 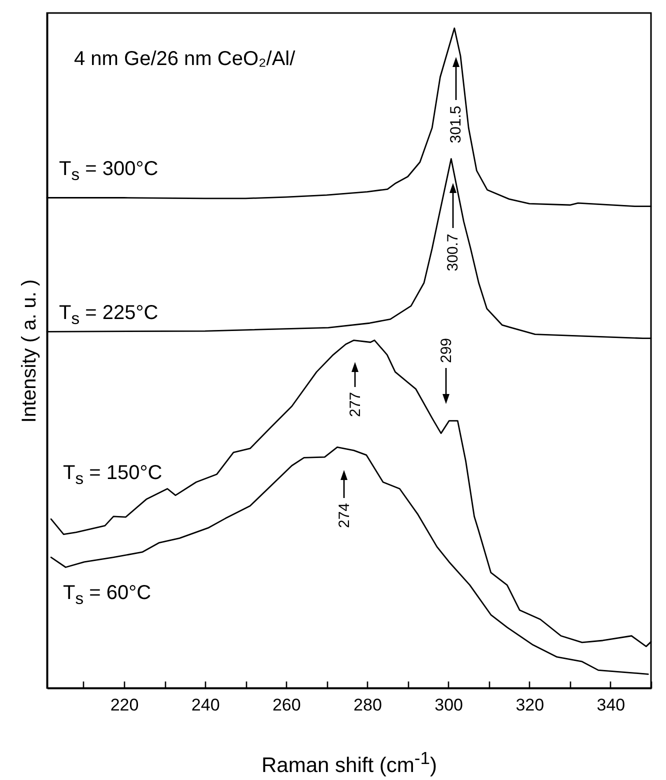 What do you see at coordinates (611, 705) in the screenshot?
I see `x-tick-label: 340` at bounding box center [611, 705].